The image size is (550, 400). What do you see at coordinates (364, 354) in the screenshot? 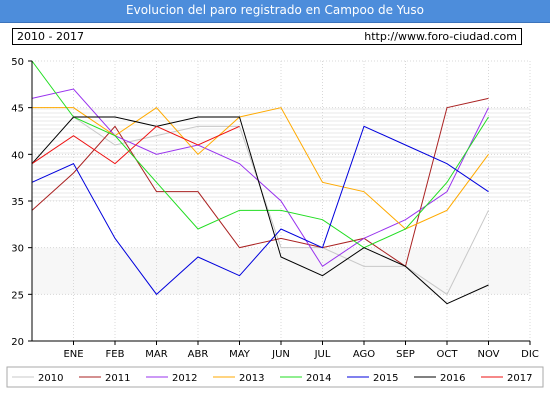
I see `x-tick-label: AGO` at bounding box center [364, 354].